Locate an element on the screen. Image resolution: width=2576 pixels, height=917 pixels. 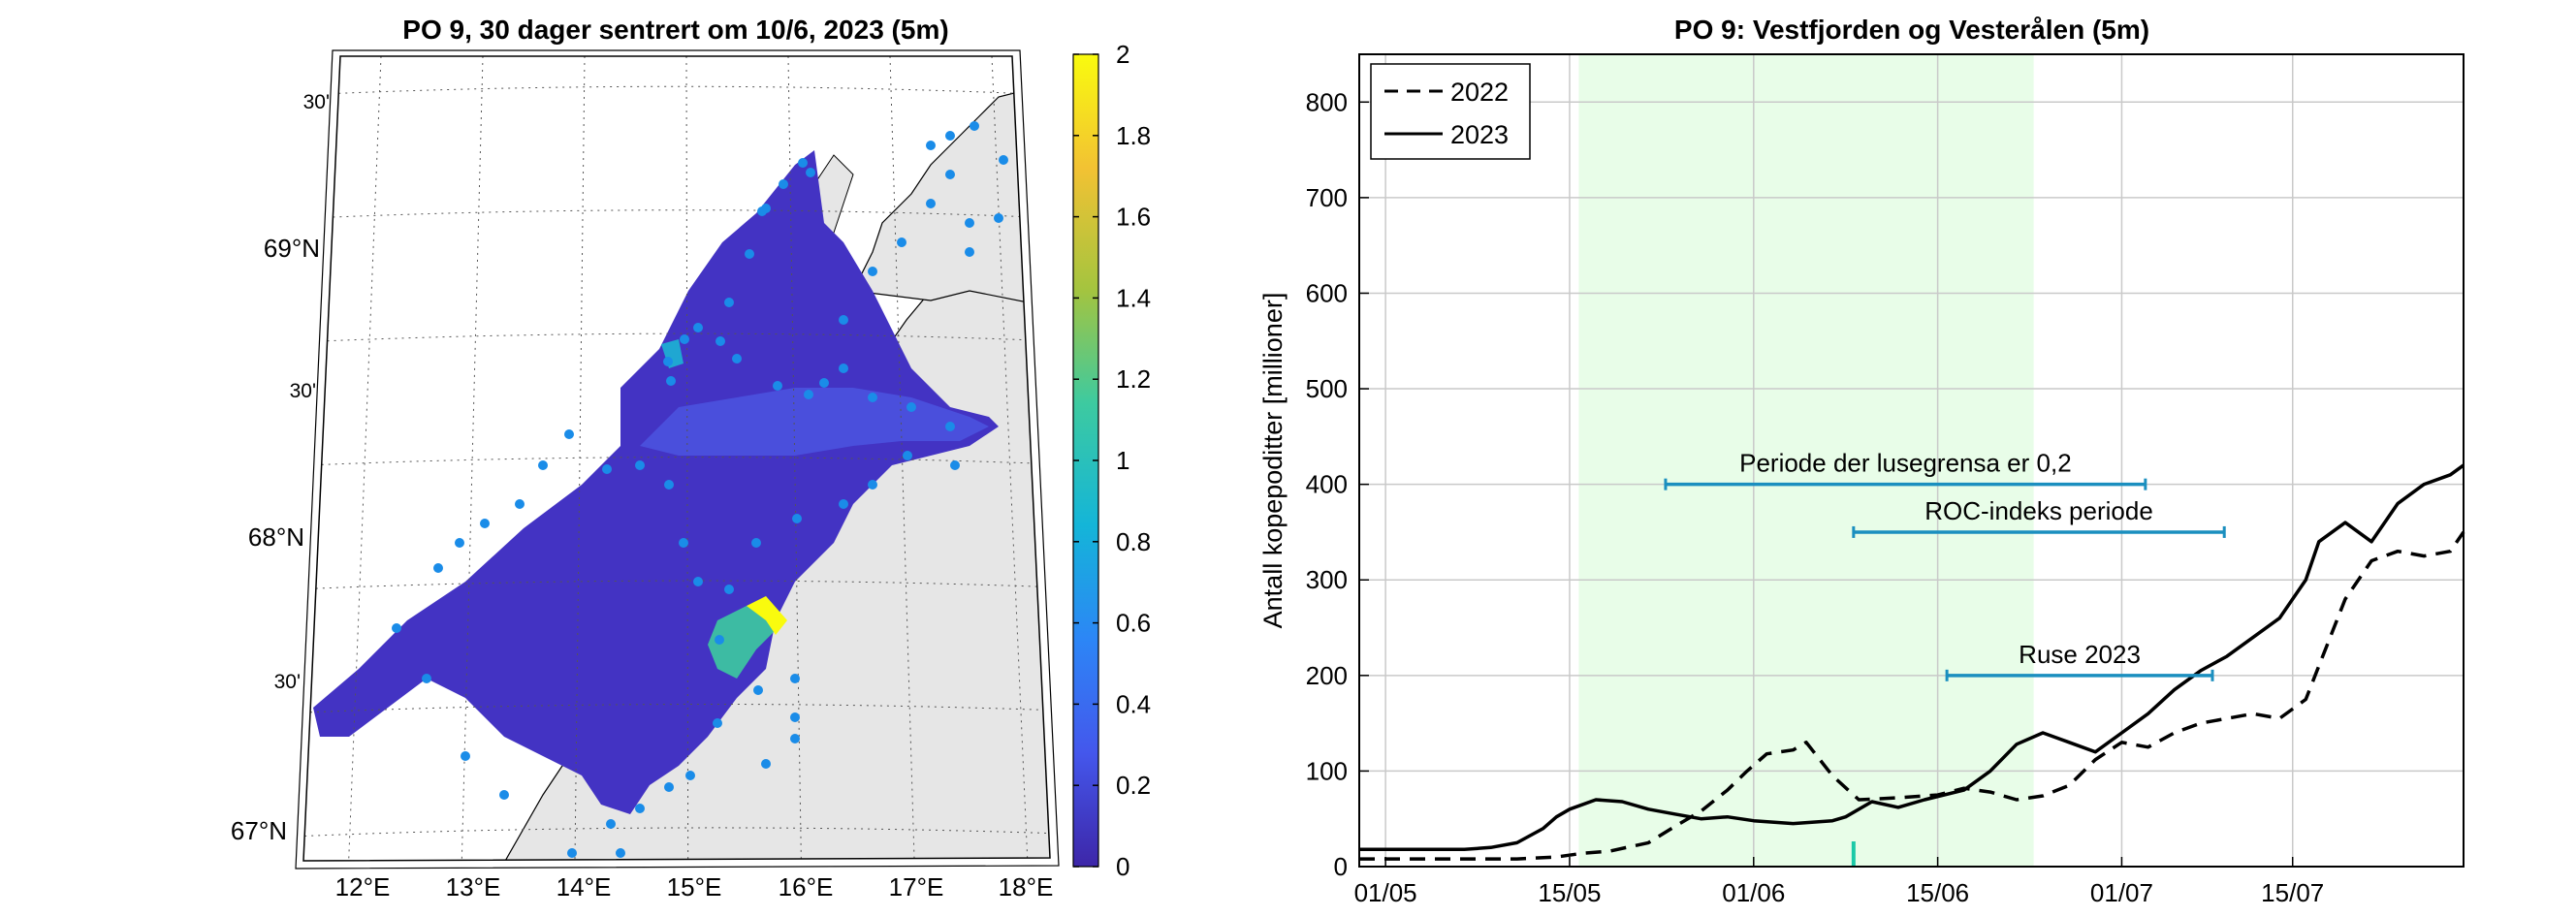
lon-tick-label: 12°E is located at coordinates (363, 886).